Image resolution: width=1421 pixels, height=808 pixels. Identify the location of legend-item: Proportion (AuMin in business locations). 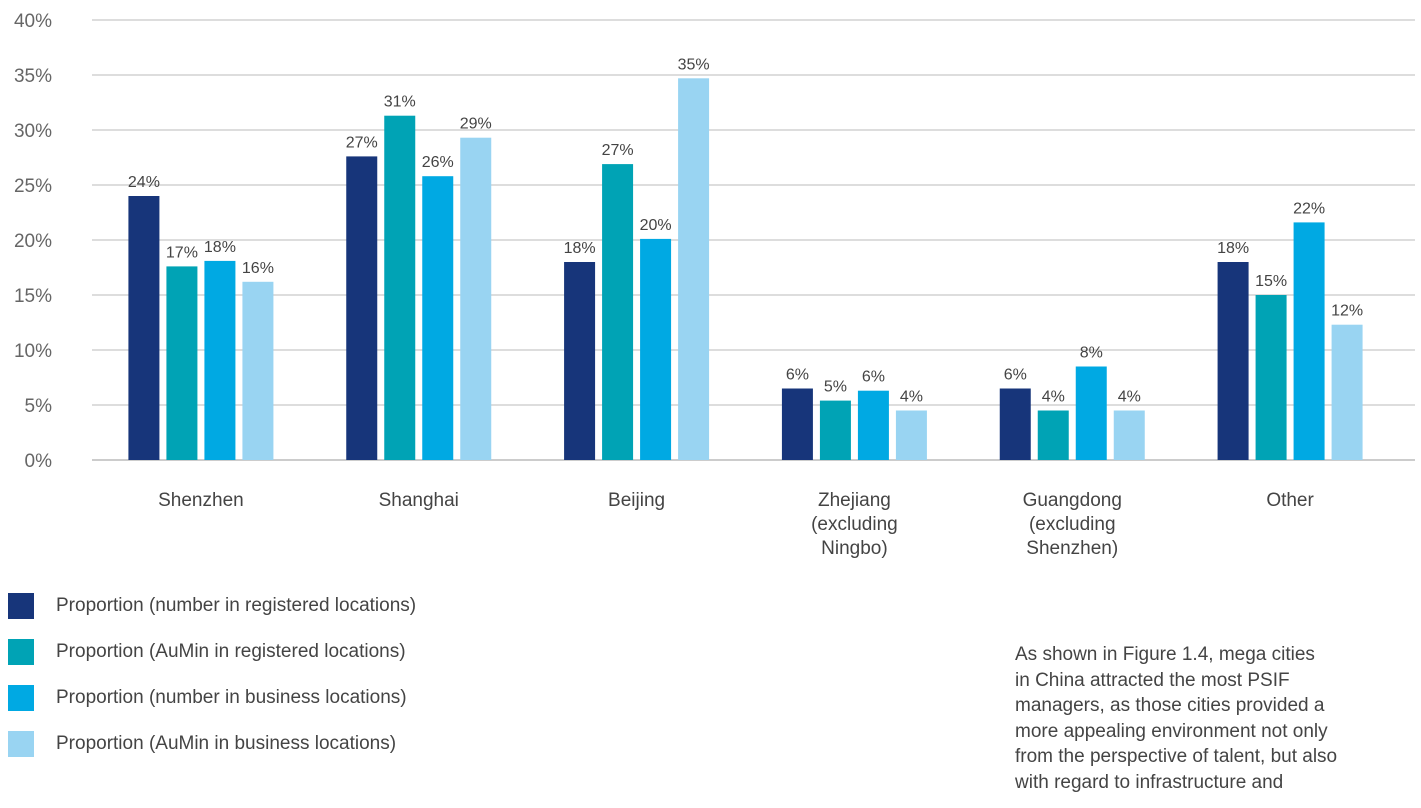
(212, 744).